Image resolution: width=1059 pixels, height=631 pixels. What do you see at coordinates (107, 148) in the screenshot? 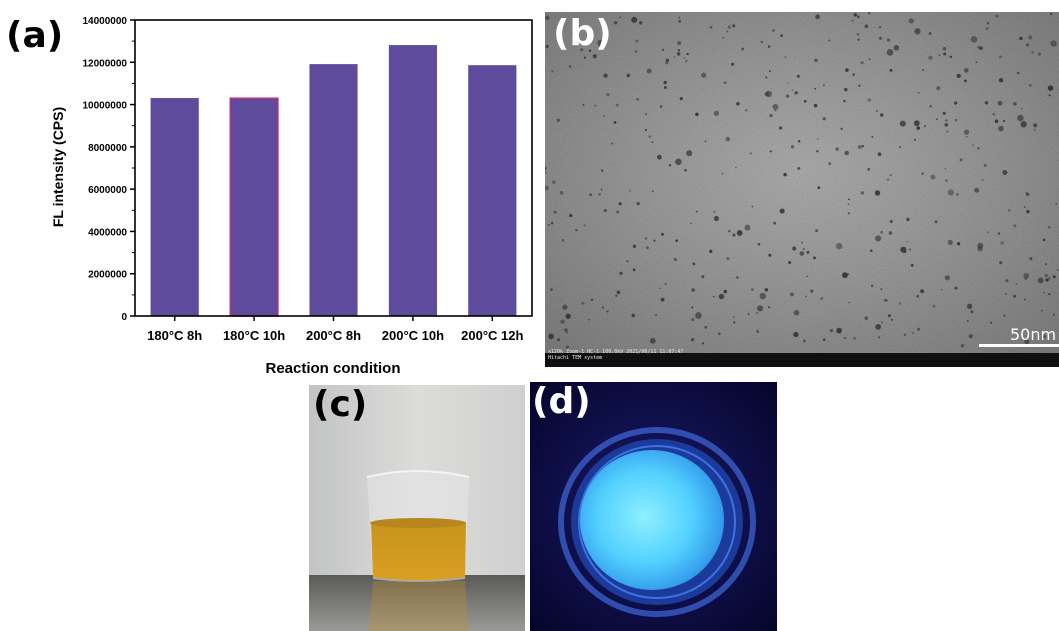
I see `y-tick-label-4: 8000000` at bounding box center [107, 148].